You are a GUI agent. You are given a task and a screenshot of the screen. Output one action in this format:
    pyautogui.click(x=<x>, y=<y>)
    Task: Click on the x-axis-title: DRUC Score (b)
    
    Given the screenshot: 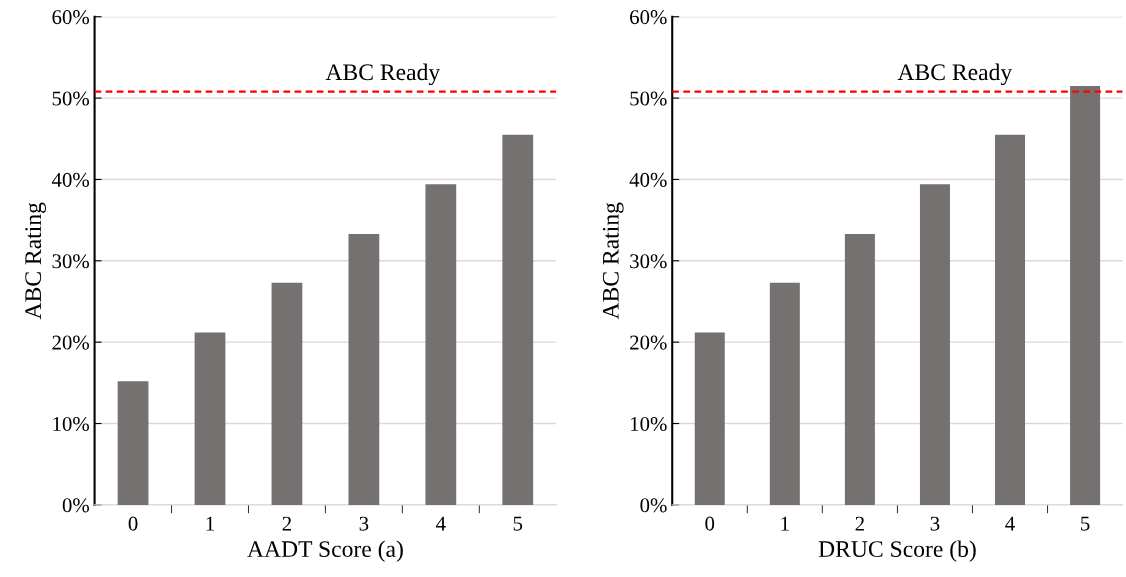 What is the action you would take?
    pyautogui.click(x=897, y=551)
    